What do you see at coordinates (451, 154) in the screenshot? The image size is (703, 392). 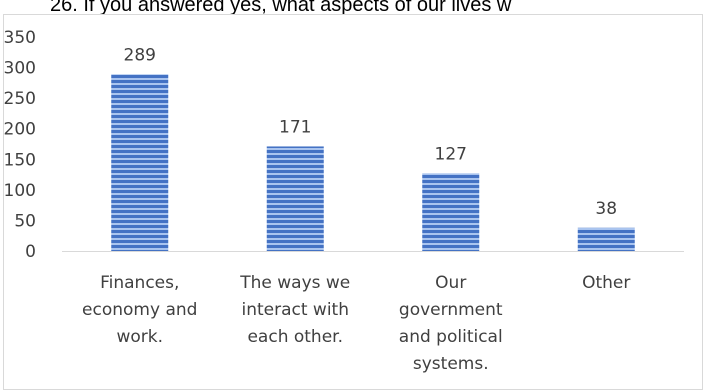 I see `data-label: 127` at bounding box center [451, 154].